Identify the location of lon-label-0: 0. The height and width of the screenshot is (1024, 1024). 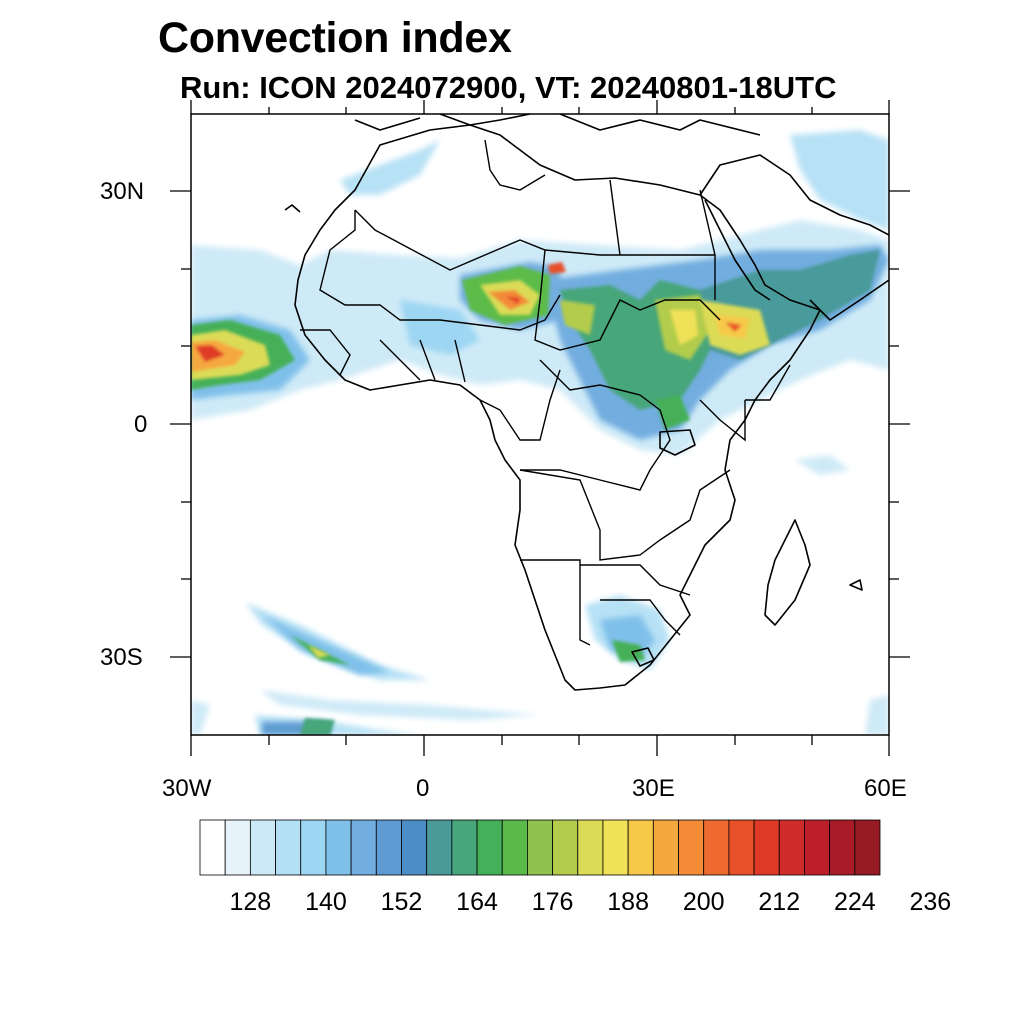
(423, 788).